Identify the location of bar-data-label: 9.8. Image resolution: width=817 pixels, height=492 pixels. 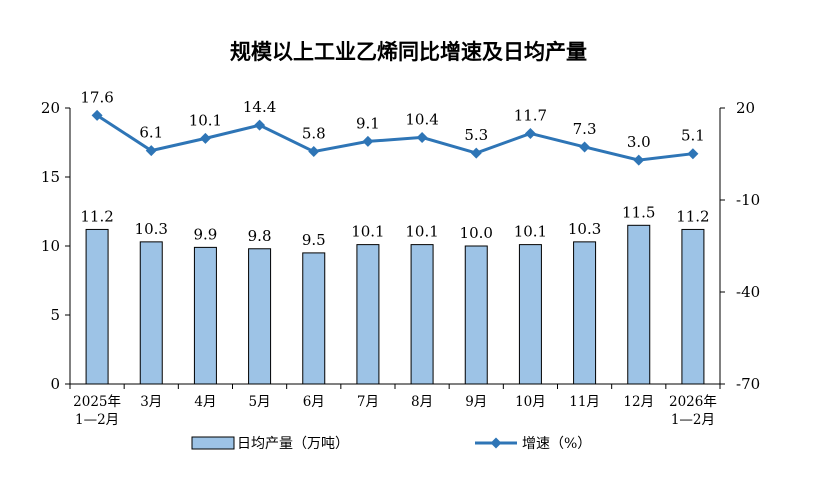
(260, 236).